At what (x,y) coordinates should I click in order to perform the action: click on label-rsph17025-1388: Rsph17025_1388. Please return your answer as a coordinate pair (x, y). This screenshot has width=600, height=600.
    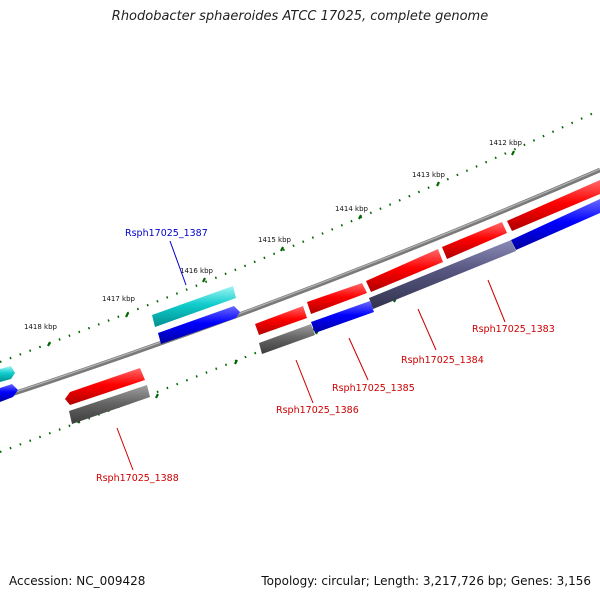
    Looking at the image, I should click on (137, 478).